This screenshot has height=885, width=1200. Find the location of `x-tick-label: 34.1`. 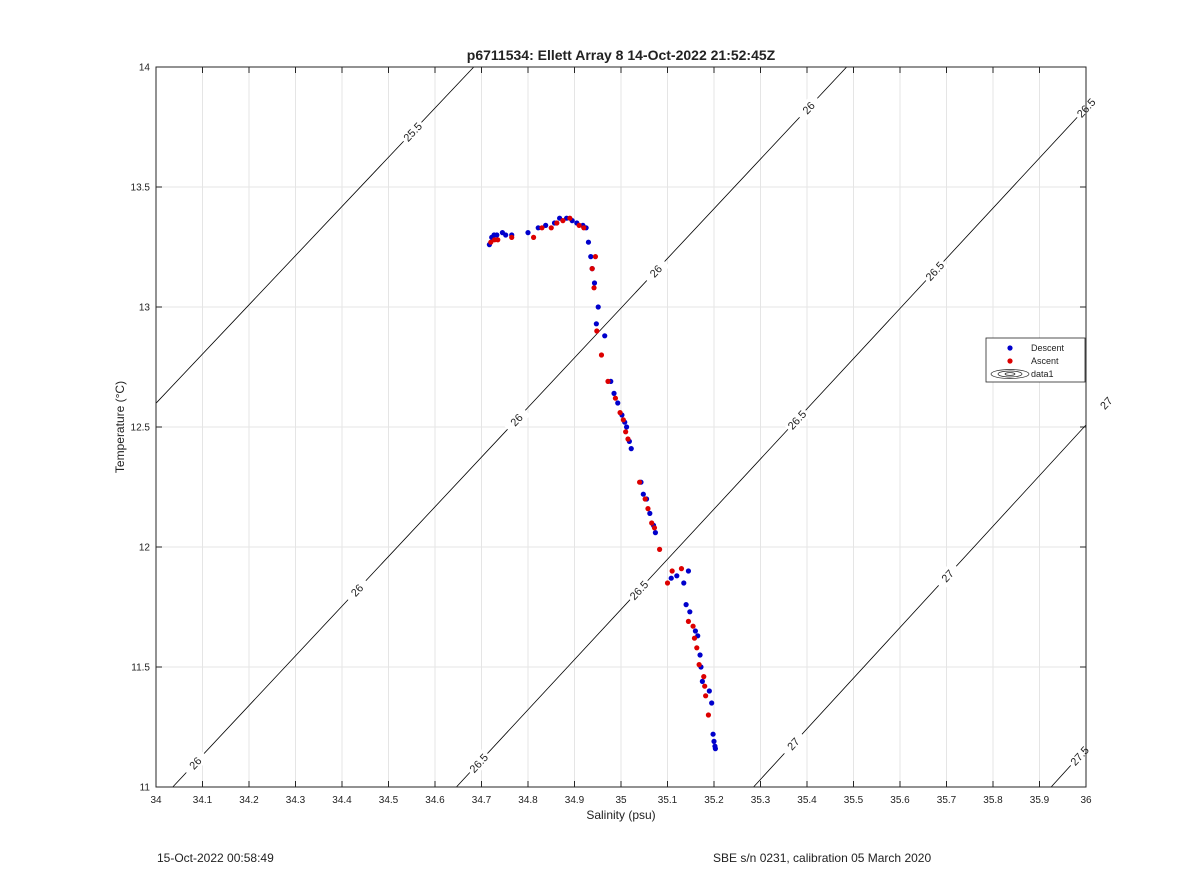

x-tick-label: 34.1 is located at coordinates (203, 800).